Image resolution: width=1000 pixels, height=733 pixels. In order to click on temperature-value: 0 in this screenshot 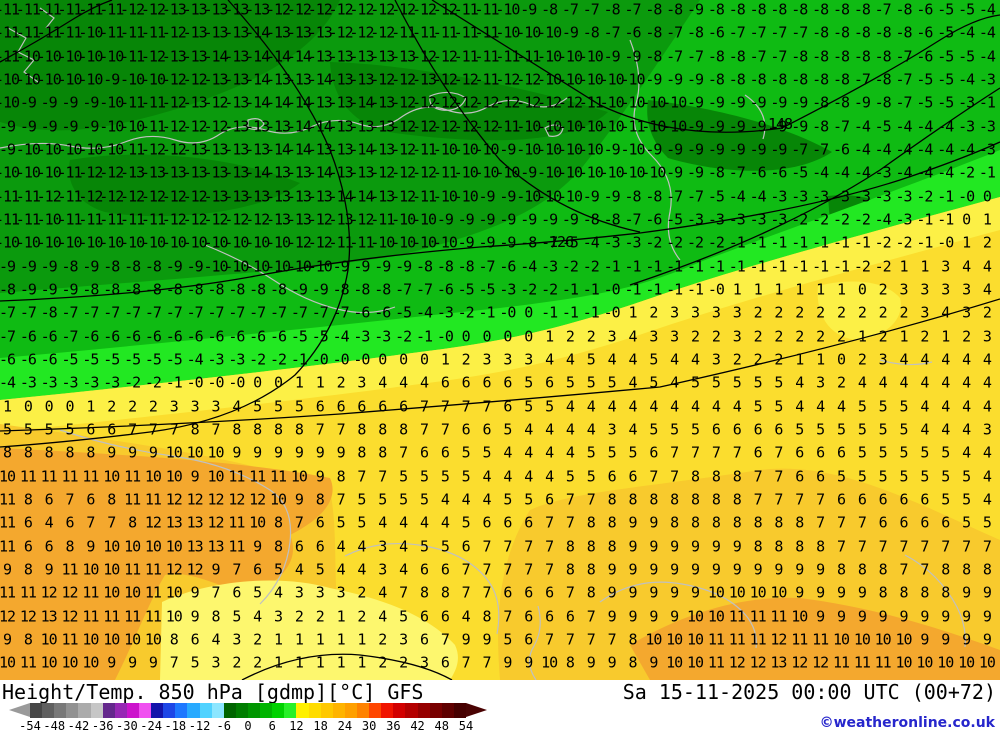, I will do `click(257, 383)`.